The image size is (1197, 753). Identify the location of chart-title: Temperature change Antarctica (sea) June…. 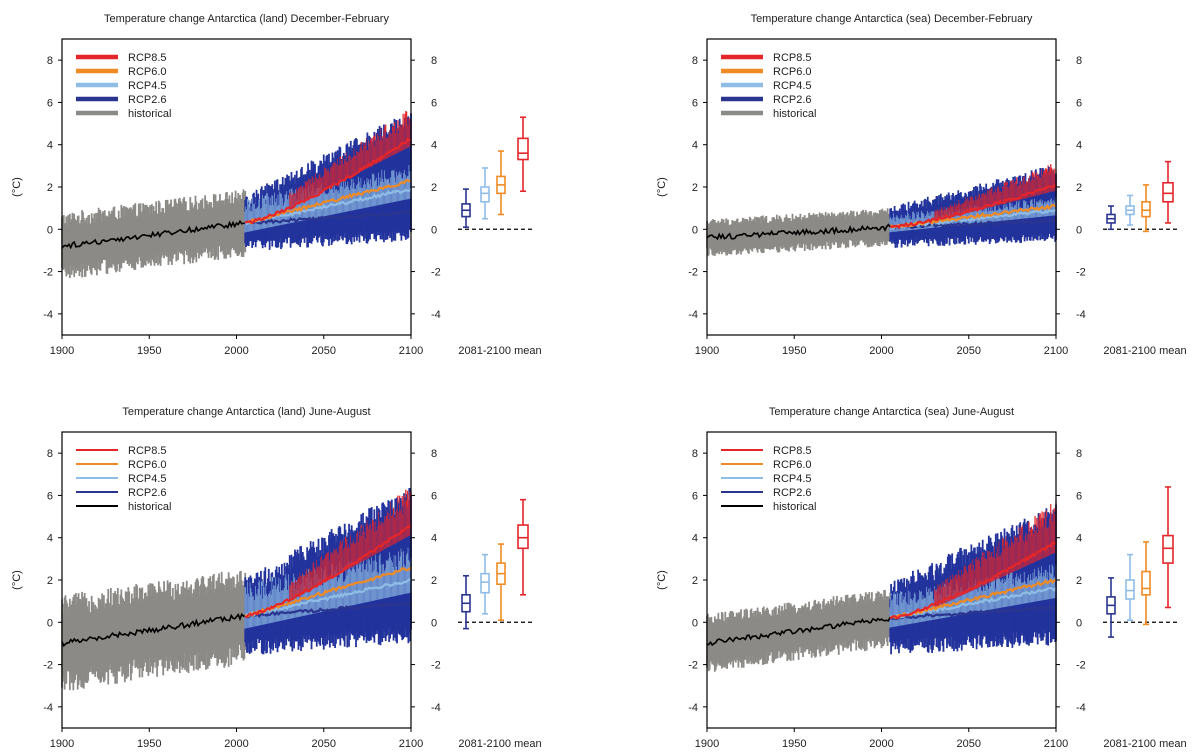
(891, 412).